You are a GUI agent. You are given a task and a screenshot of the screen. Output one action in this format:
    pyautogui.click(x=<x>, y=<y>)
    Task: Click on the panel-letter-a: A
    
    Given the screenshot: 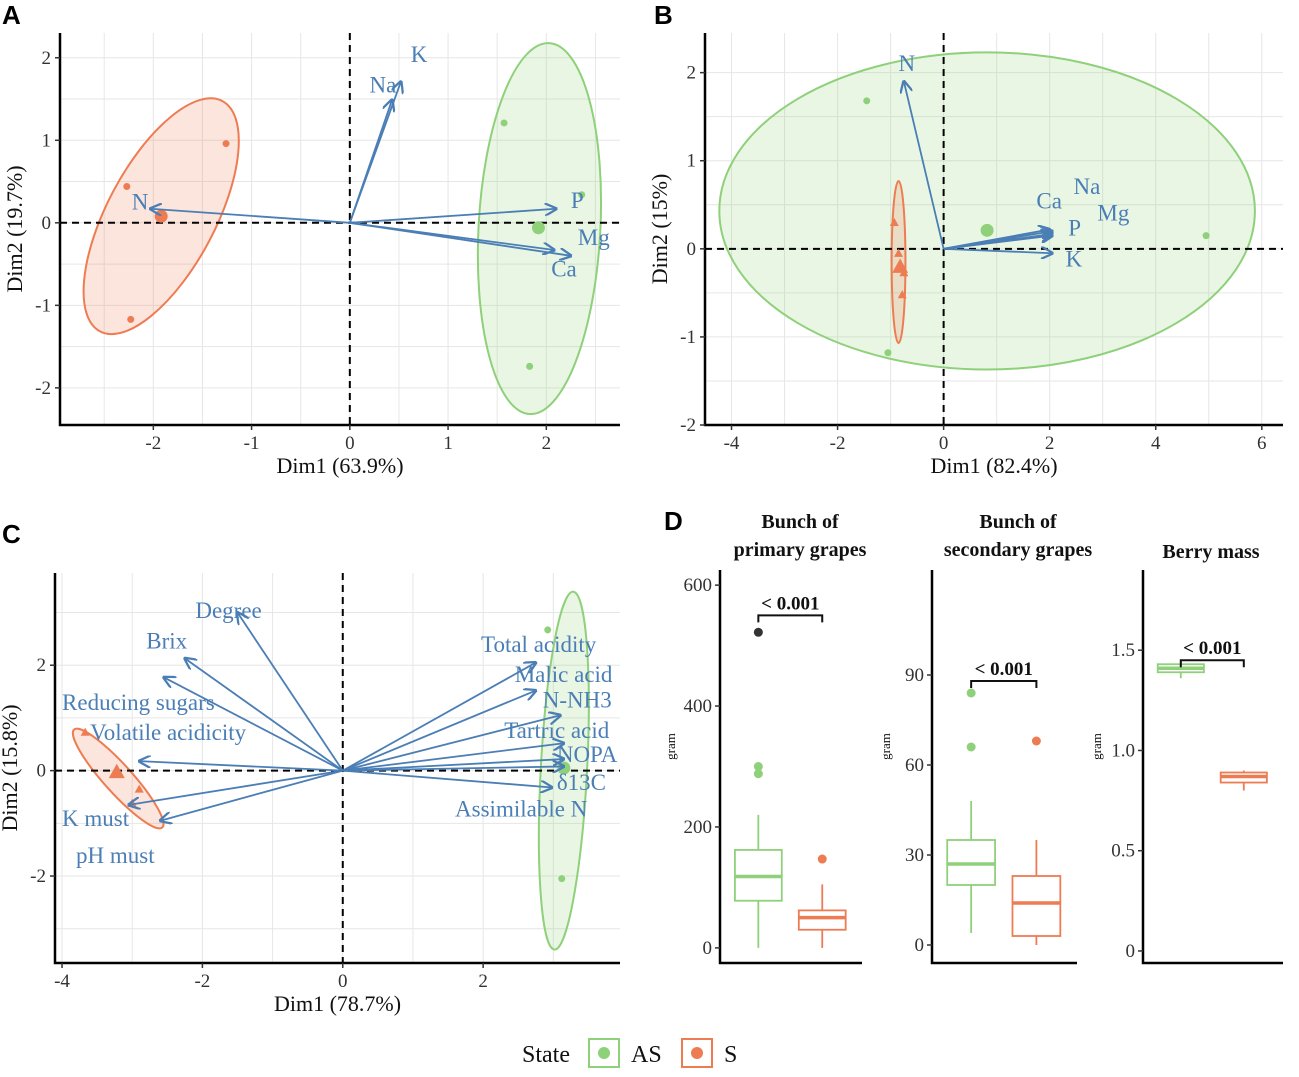 What is the action you would take?
    pyautogui.click(x=11, y=15)
    